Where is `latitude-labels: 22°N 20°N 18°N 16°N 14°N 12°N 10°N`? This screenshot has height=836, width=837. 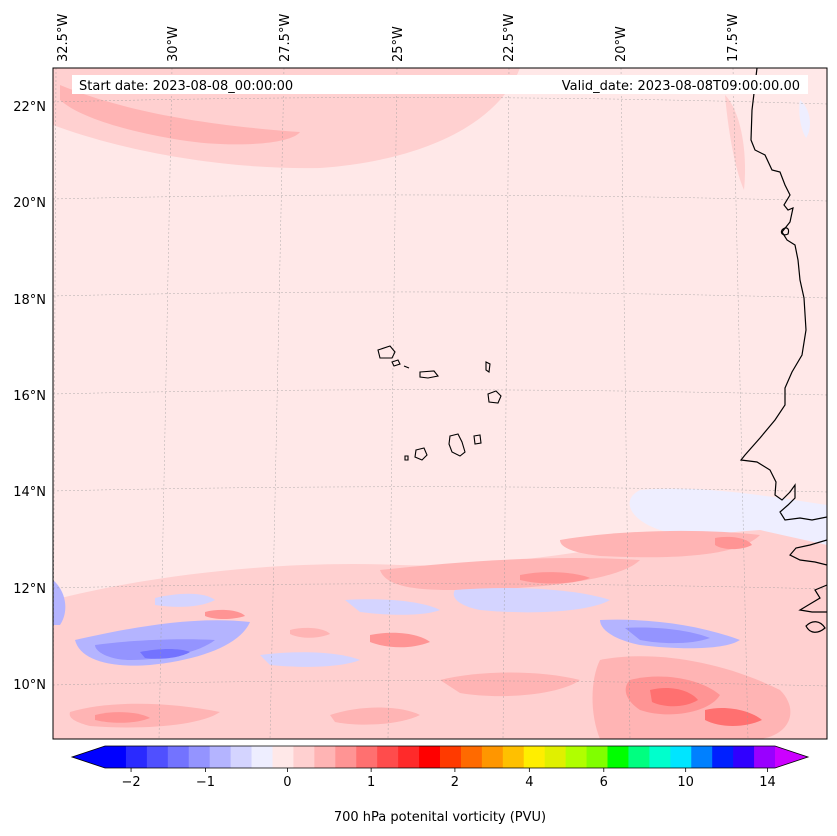
latitude-labels: 22°N 20°N 18°N 16°N 14°N 12°N 10°N is located at coordinates (29, 396).